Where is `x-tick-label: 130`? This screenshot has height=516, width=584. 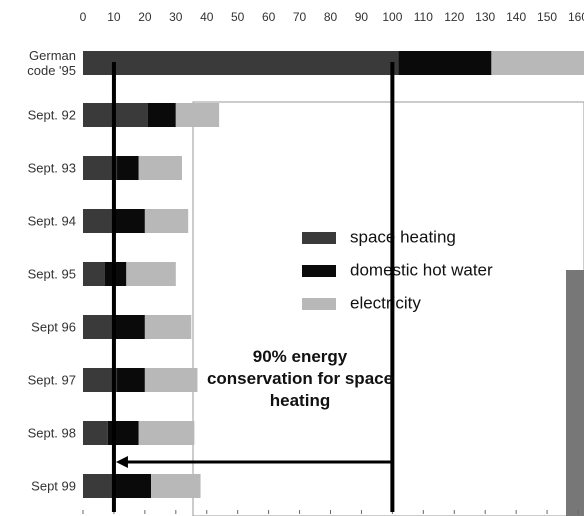 x-tick-label: 130 is located at coordinates (485, 17).